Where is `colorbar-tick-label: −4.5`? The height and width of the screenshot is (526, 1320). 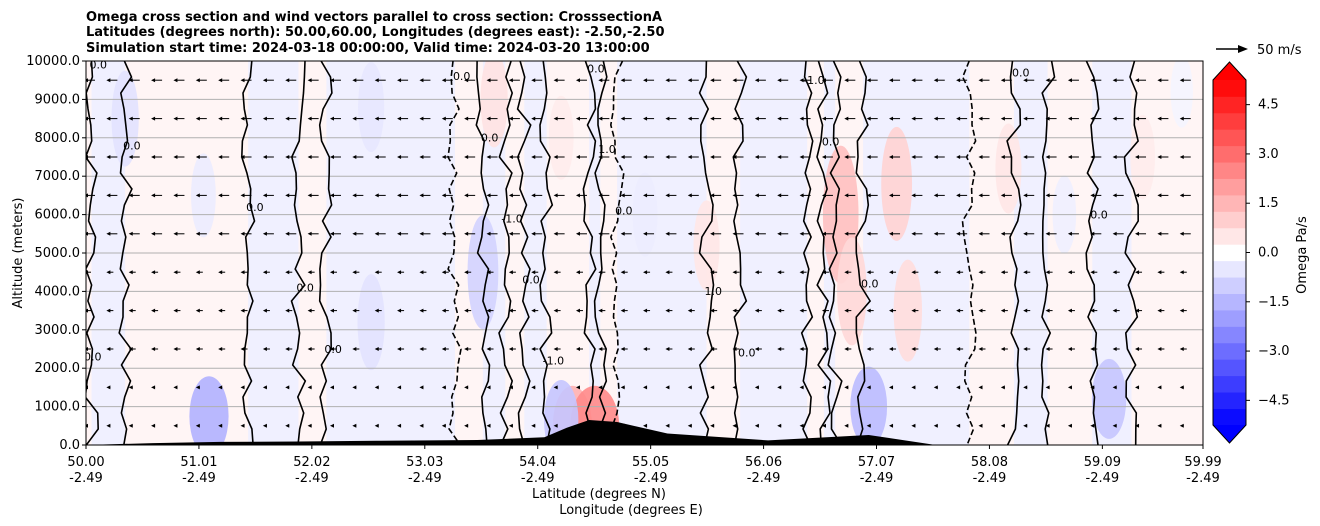 colorbar-tick-label: −4.5 is located at coordinates (1274, 400).